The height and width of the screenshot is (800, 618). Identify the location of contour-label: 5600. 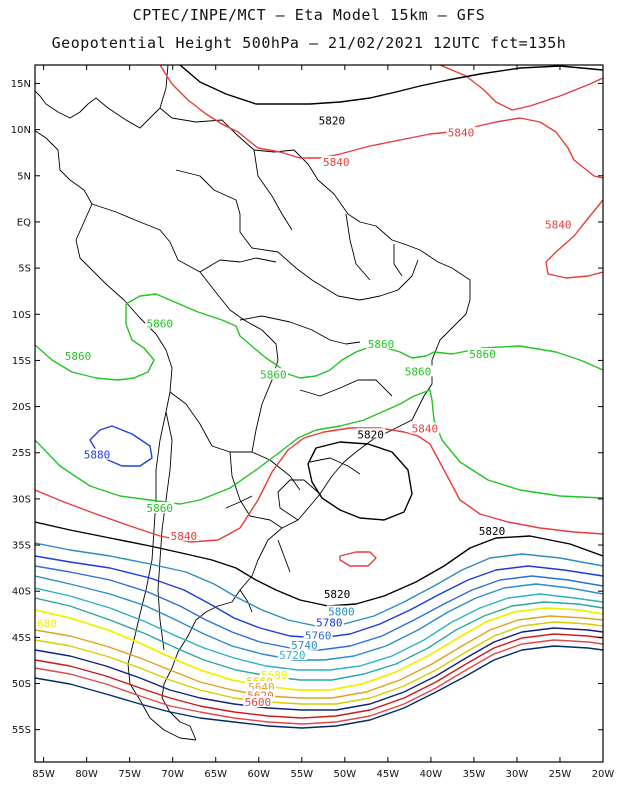
(258, 702).